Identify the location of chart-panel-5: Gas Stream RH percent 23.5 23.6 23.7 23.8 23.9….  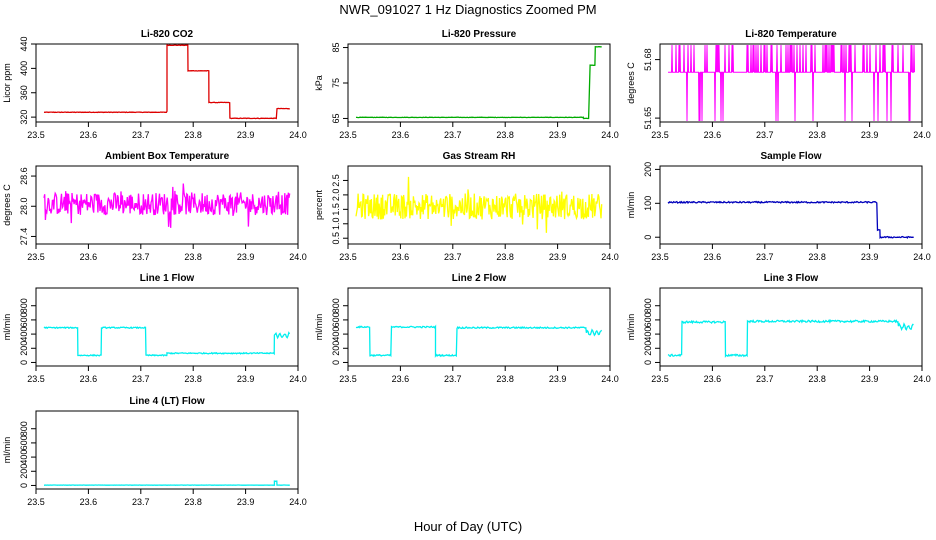
(466, 206).